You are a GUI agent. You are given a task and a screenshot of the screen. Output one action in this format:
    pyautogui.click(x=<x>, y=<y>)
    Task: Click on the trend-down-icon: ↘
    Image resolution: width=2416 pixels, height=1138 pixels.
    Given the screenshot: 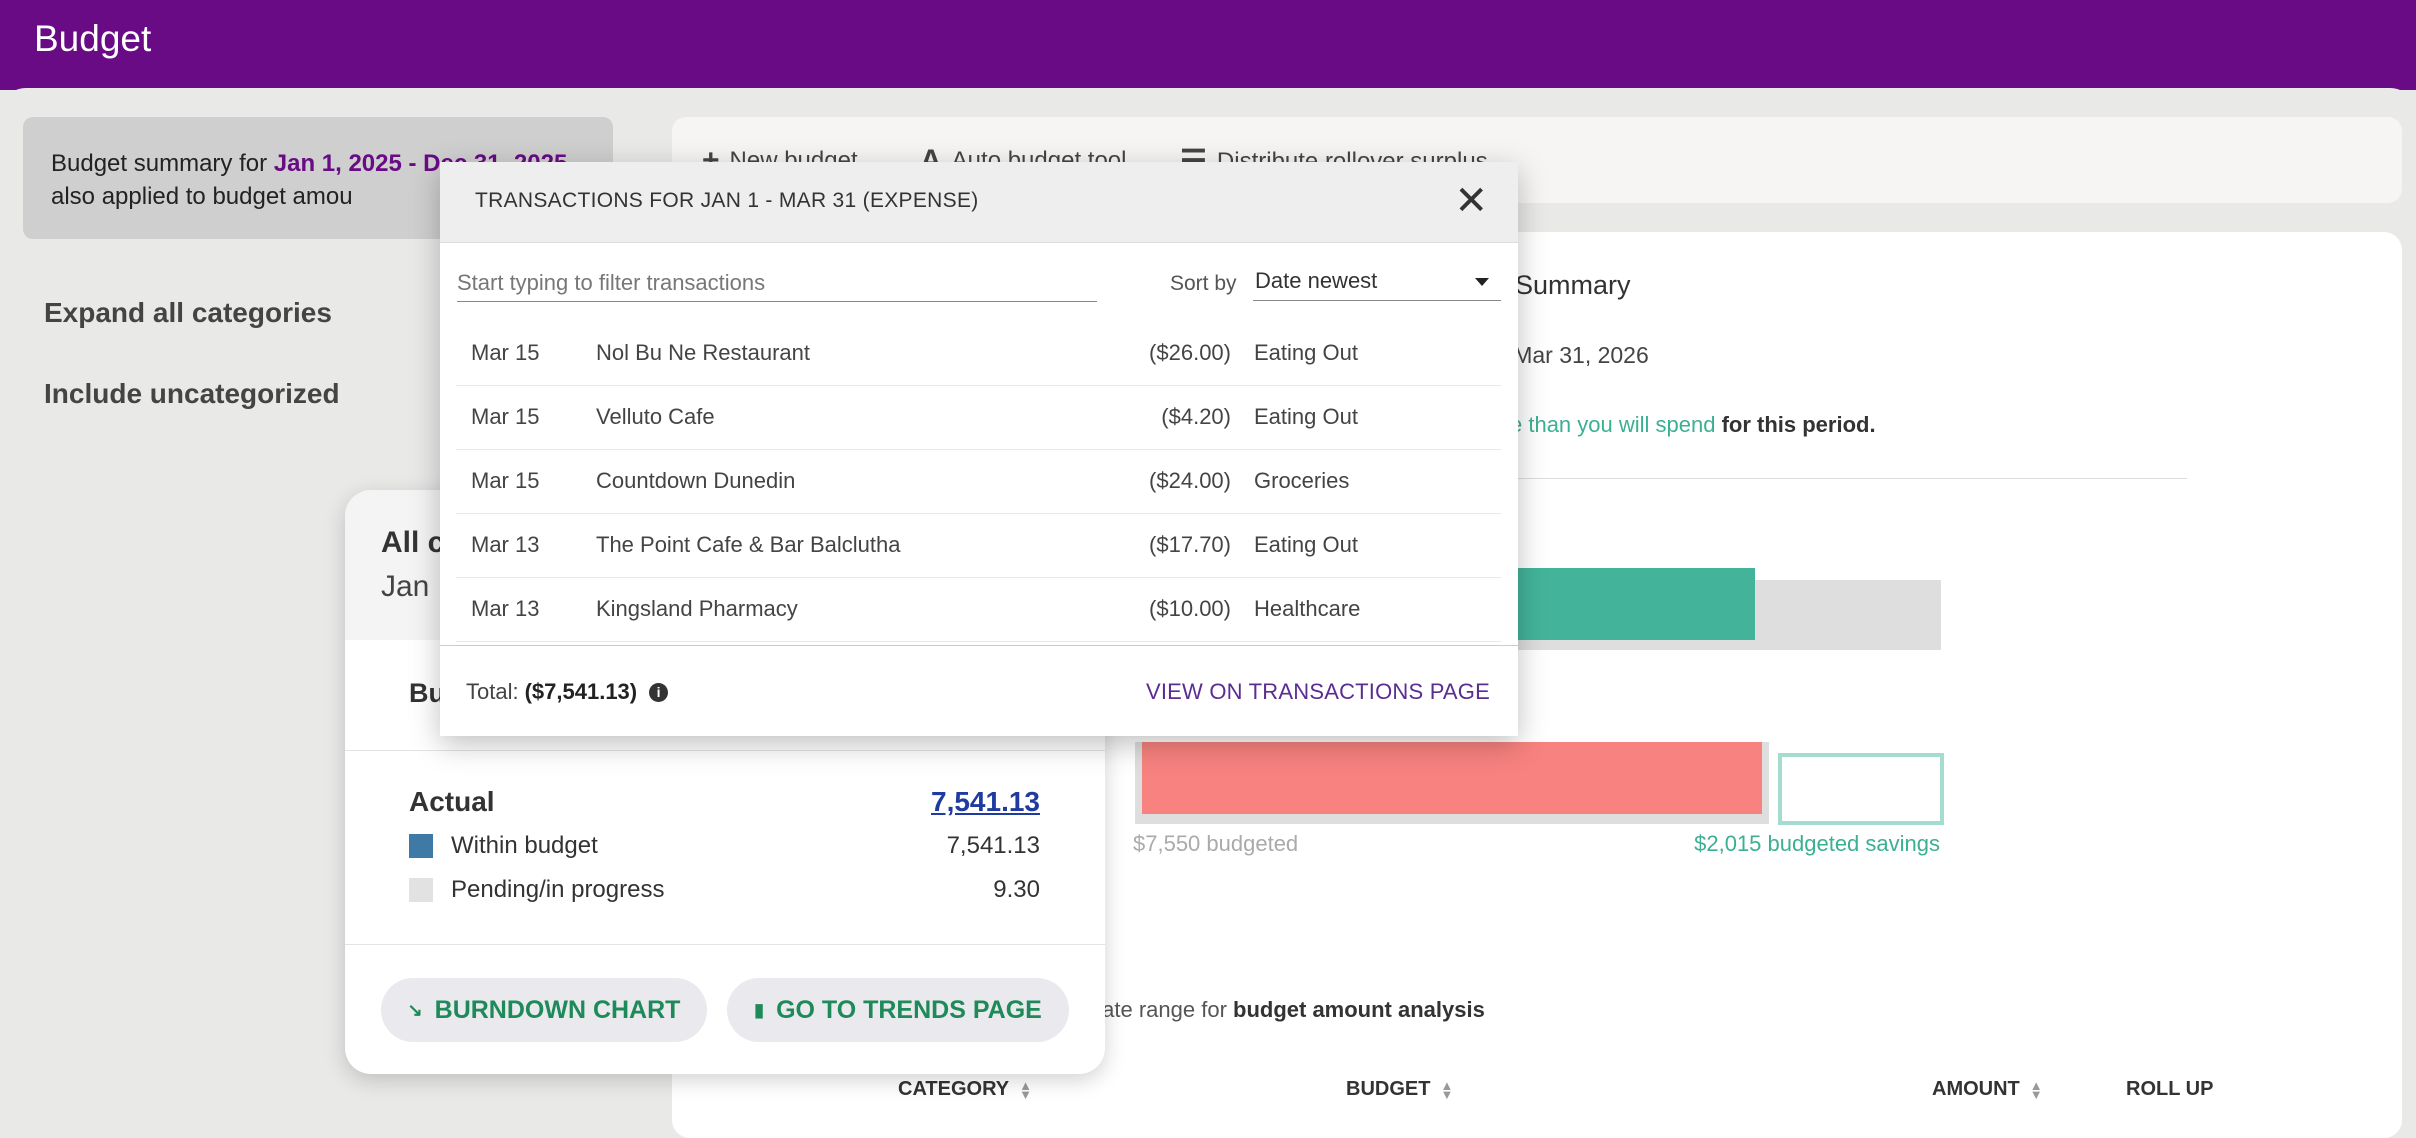 What is the action you would take?
    pyautogui.click(x=415, y=1009)
    